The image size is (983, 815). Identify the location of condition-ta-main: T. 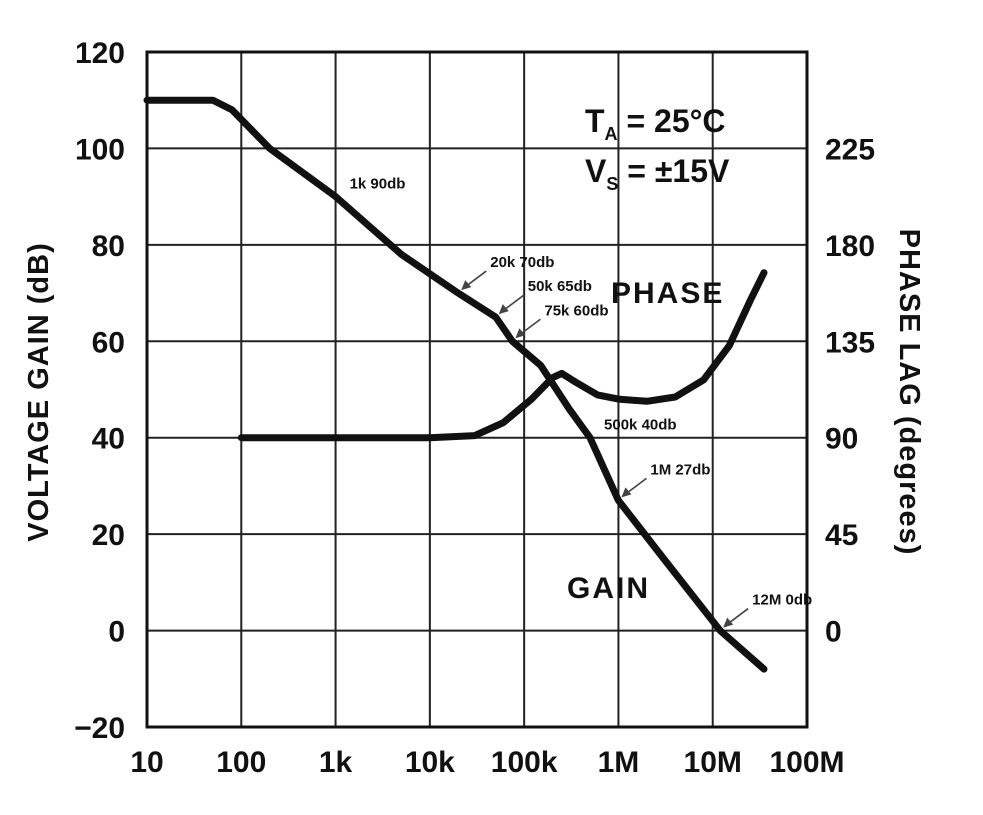
(595, 121).